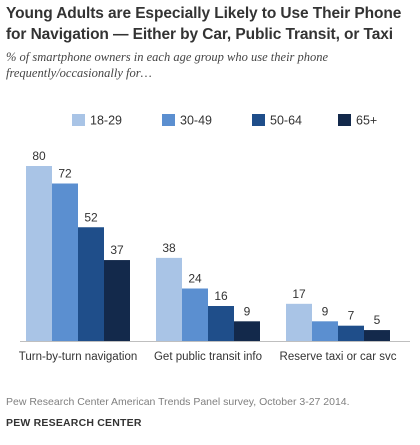 This screenshot has width=420, height=445. I want to click on data-label-50-64-1: 16, so click(221, 296).